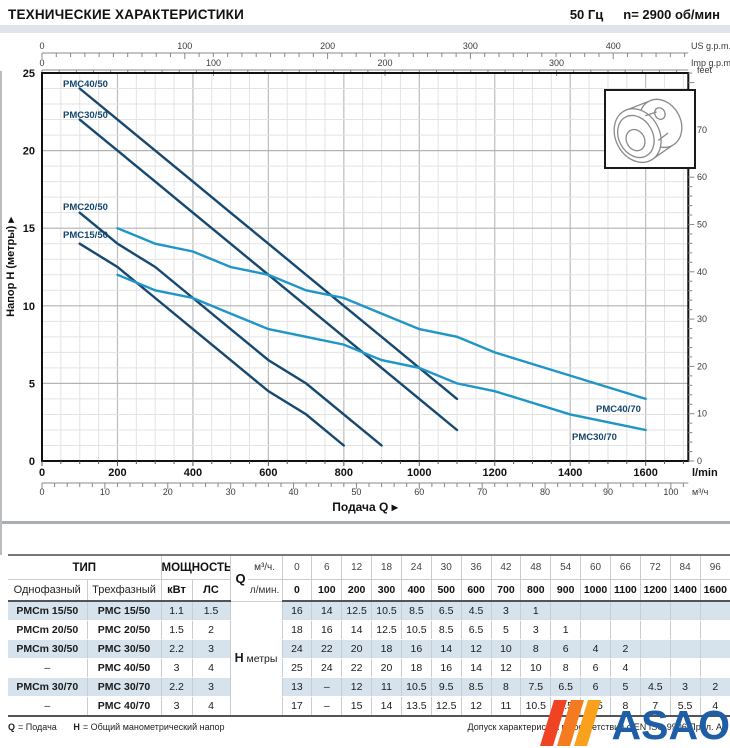  I want to click on legend-q-key: Q, so click(12, 727).